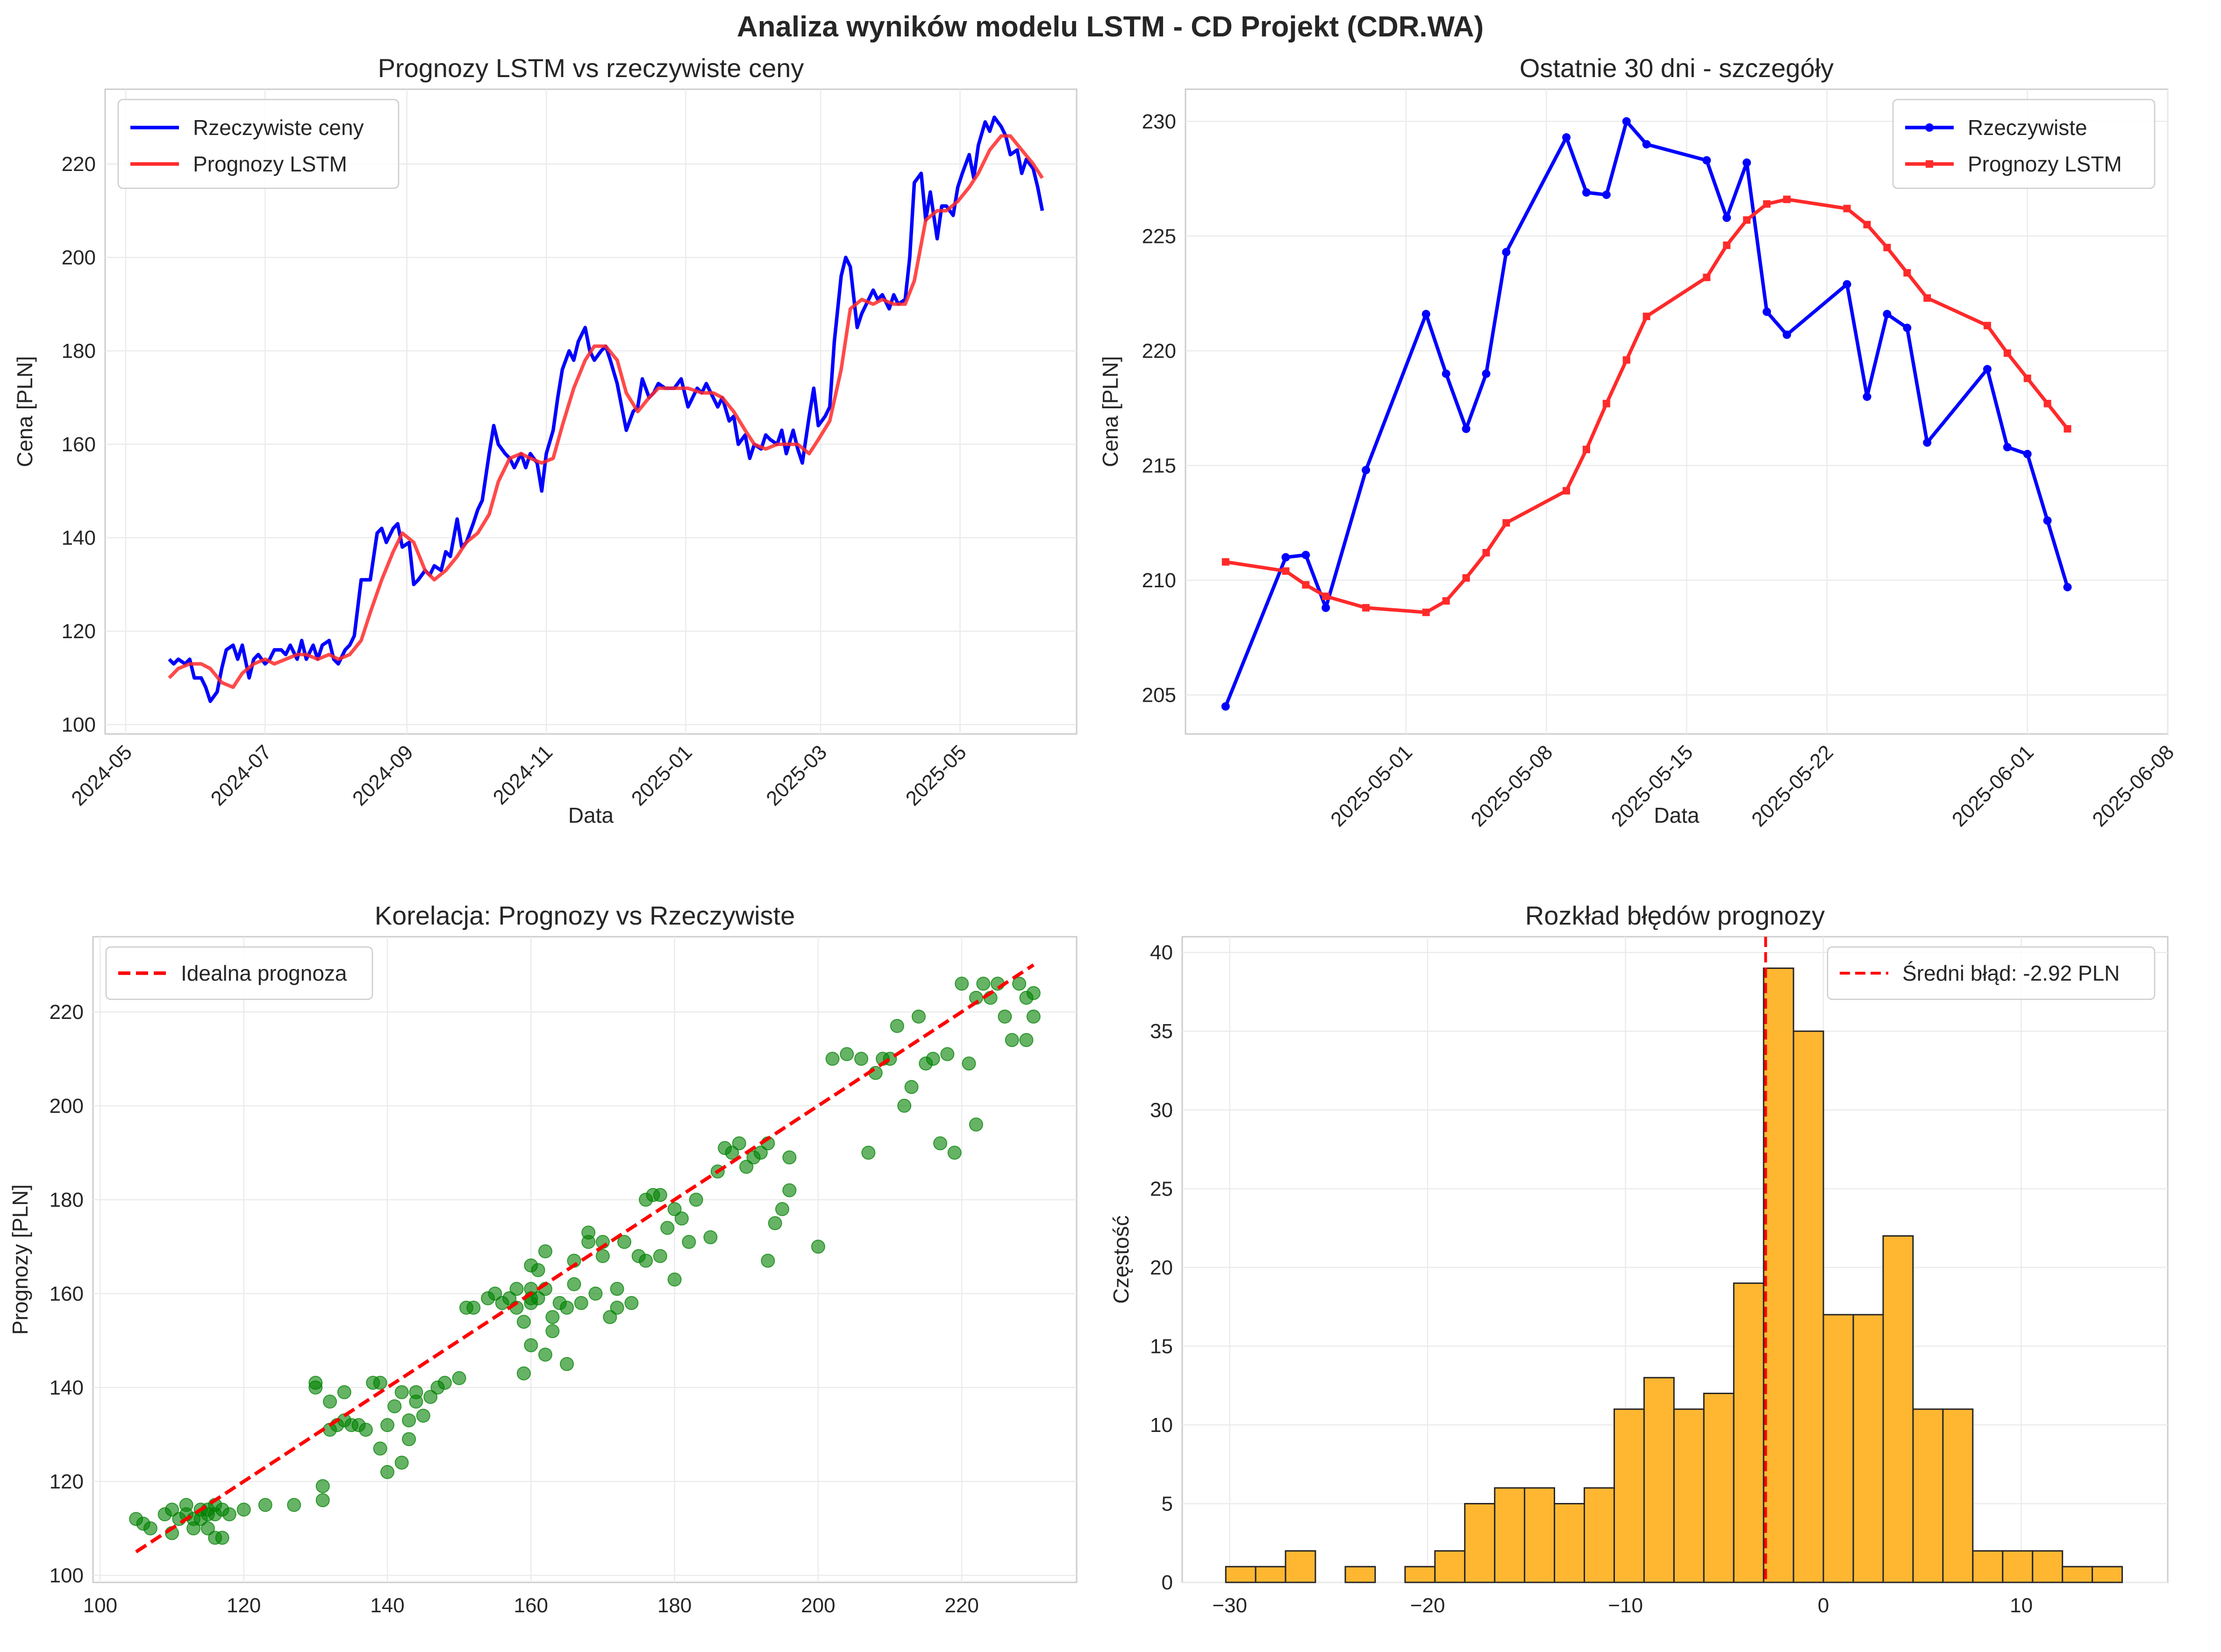 The width and height of the screenshot is (2221, 1652). I want to click on legend-frame, so click(239, 973).